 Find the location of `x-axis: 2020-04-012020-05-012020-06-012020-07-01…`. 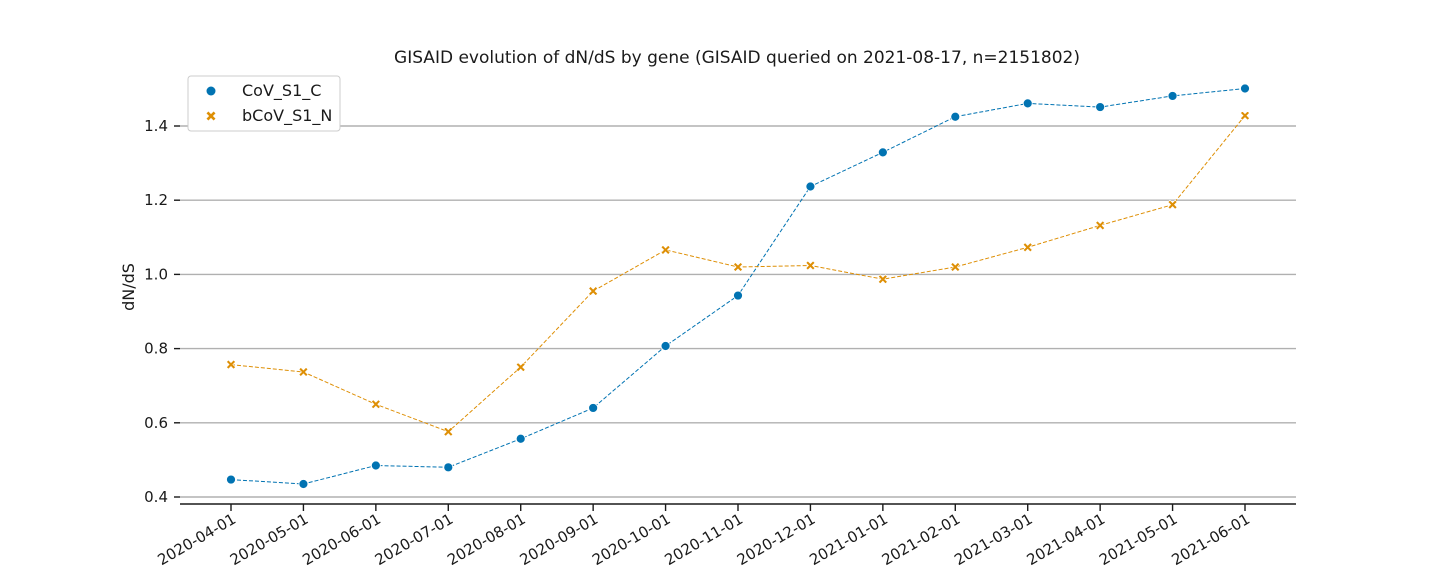

x-axis: 2020-04-012020-05-012020-06-012020-07-01… is located at coordinates (725, 536).